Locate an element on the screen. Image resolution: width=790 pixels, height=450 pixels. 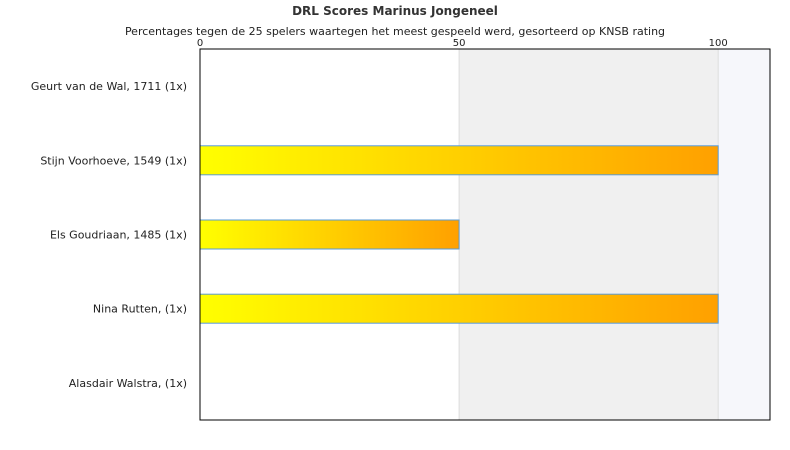
category-label: Stijn Voorhoeve, 1549 (1x) is located at coordinates (113, 160).